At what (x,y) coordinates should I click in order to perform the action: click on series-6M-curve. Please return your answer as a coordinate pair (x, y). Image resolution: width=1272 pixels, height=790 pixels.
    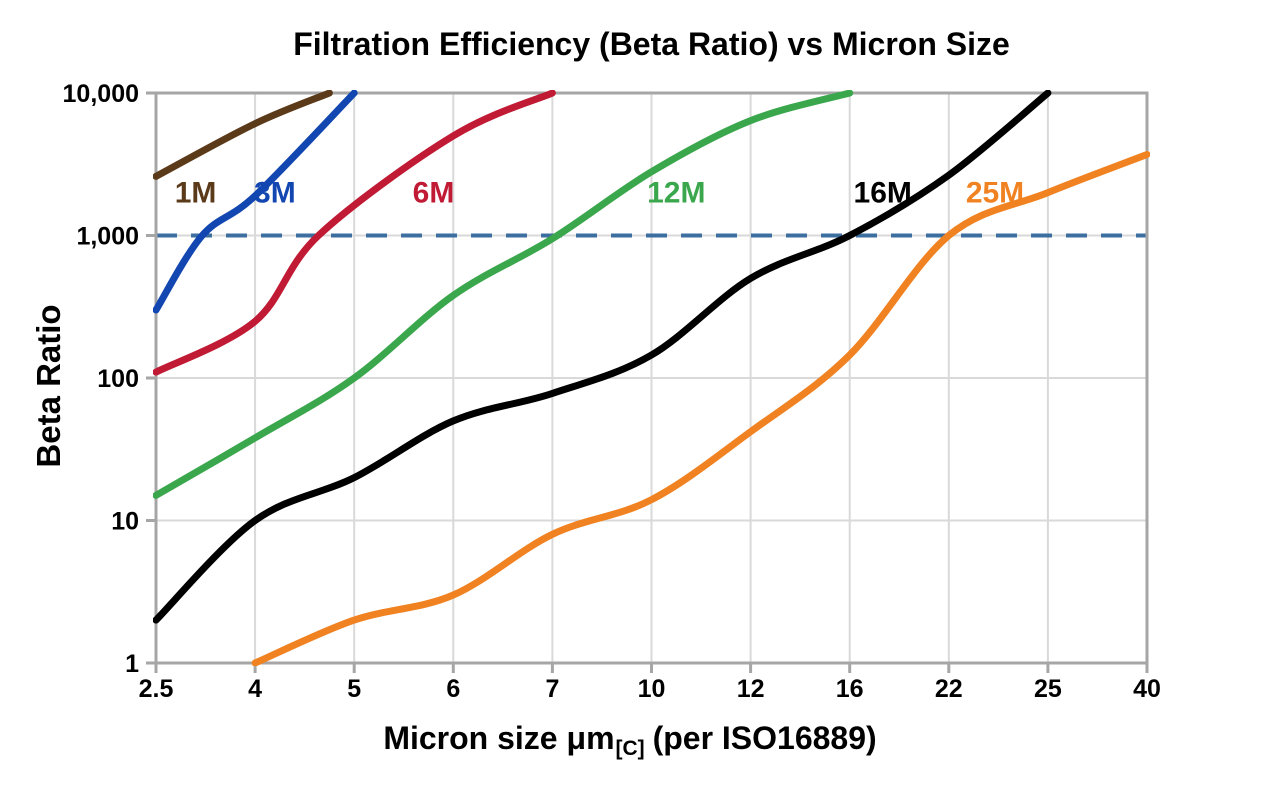
    Looking at the image, I should click on (354, 233).